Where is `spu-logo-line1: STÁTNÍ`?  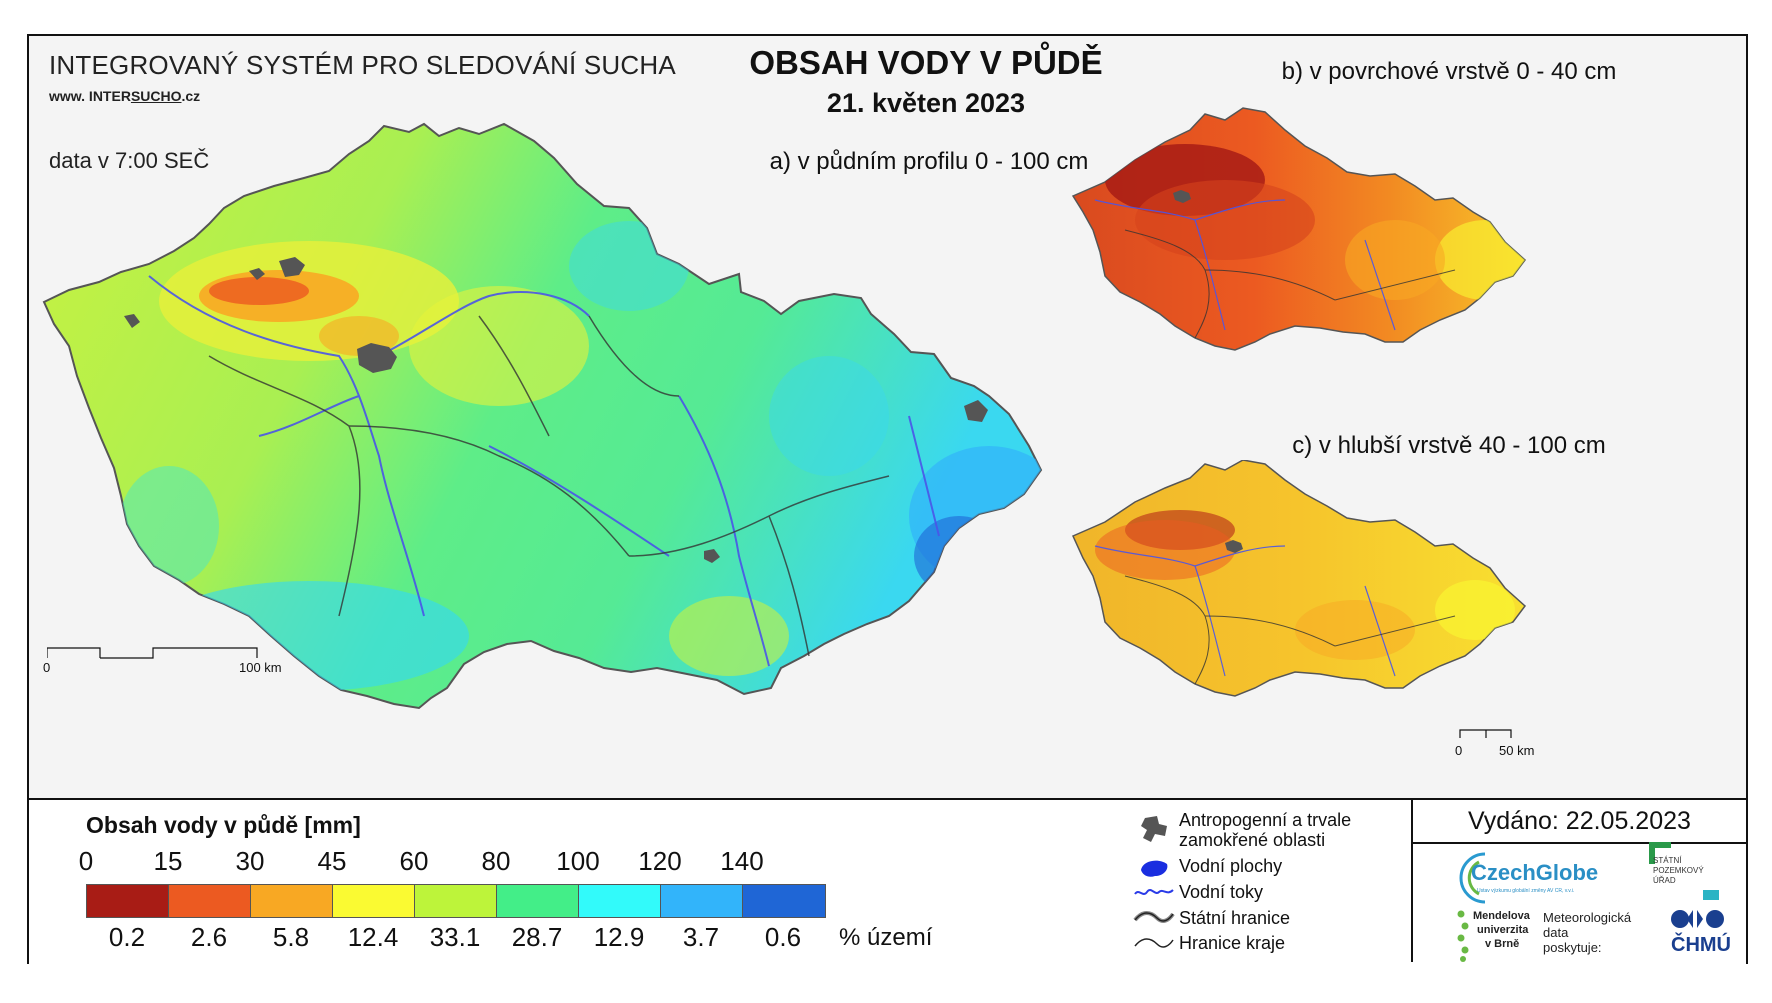 spu-logo-line1: STÁTNÍ is located at coordinates (1667, 860).